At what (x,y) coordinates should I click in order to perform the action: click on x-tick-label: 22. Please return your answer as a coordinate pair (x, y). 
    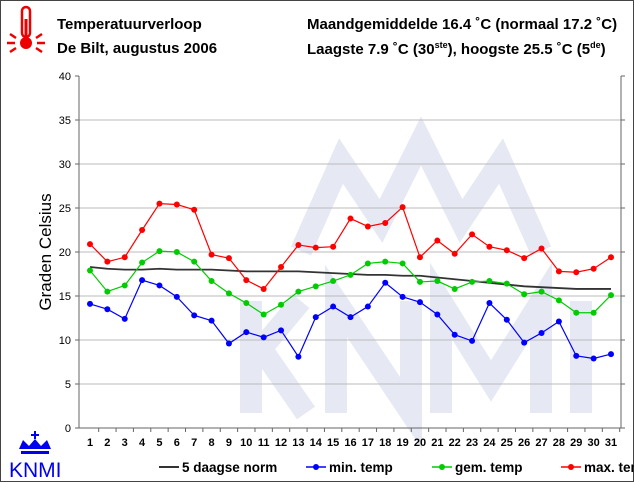
    Looking at the image, I should click on (455, 443).